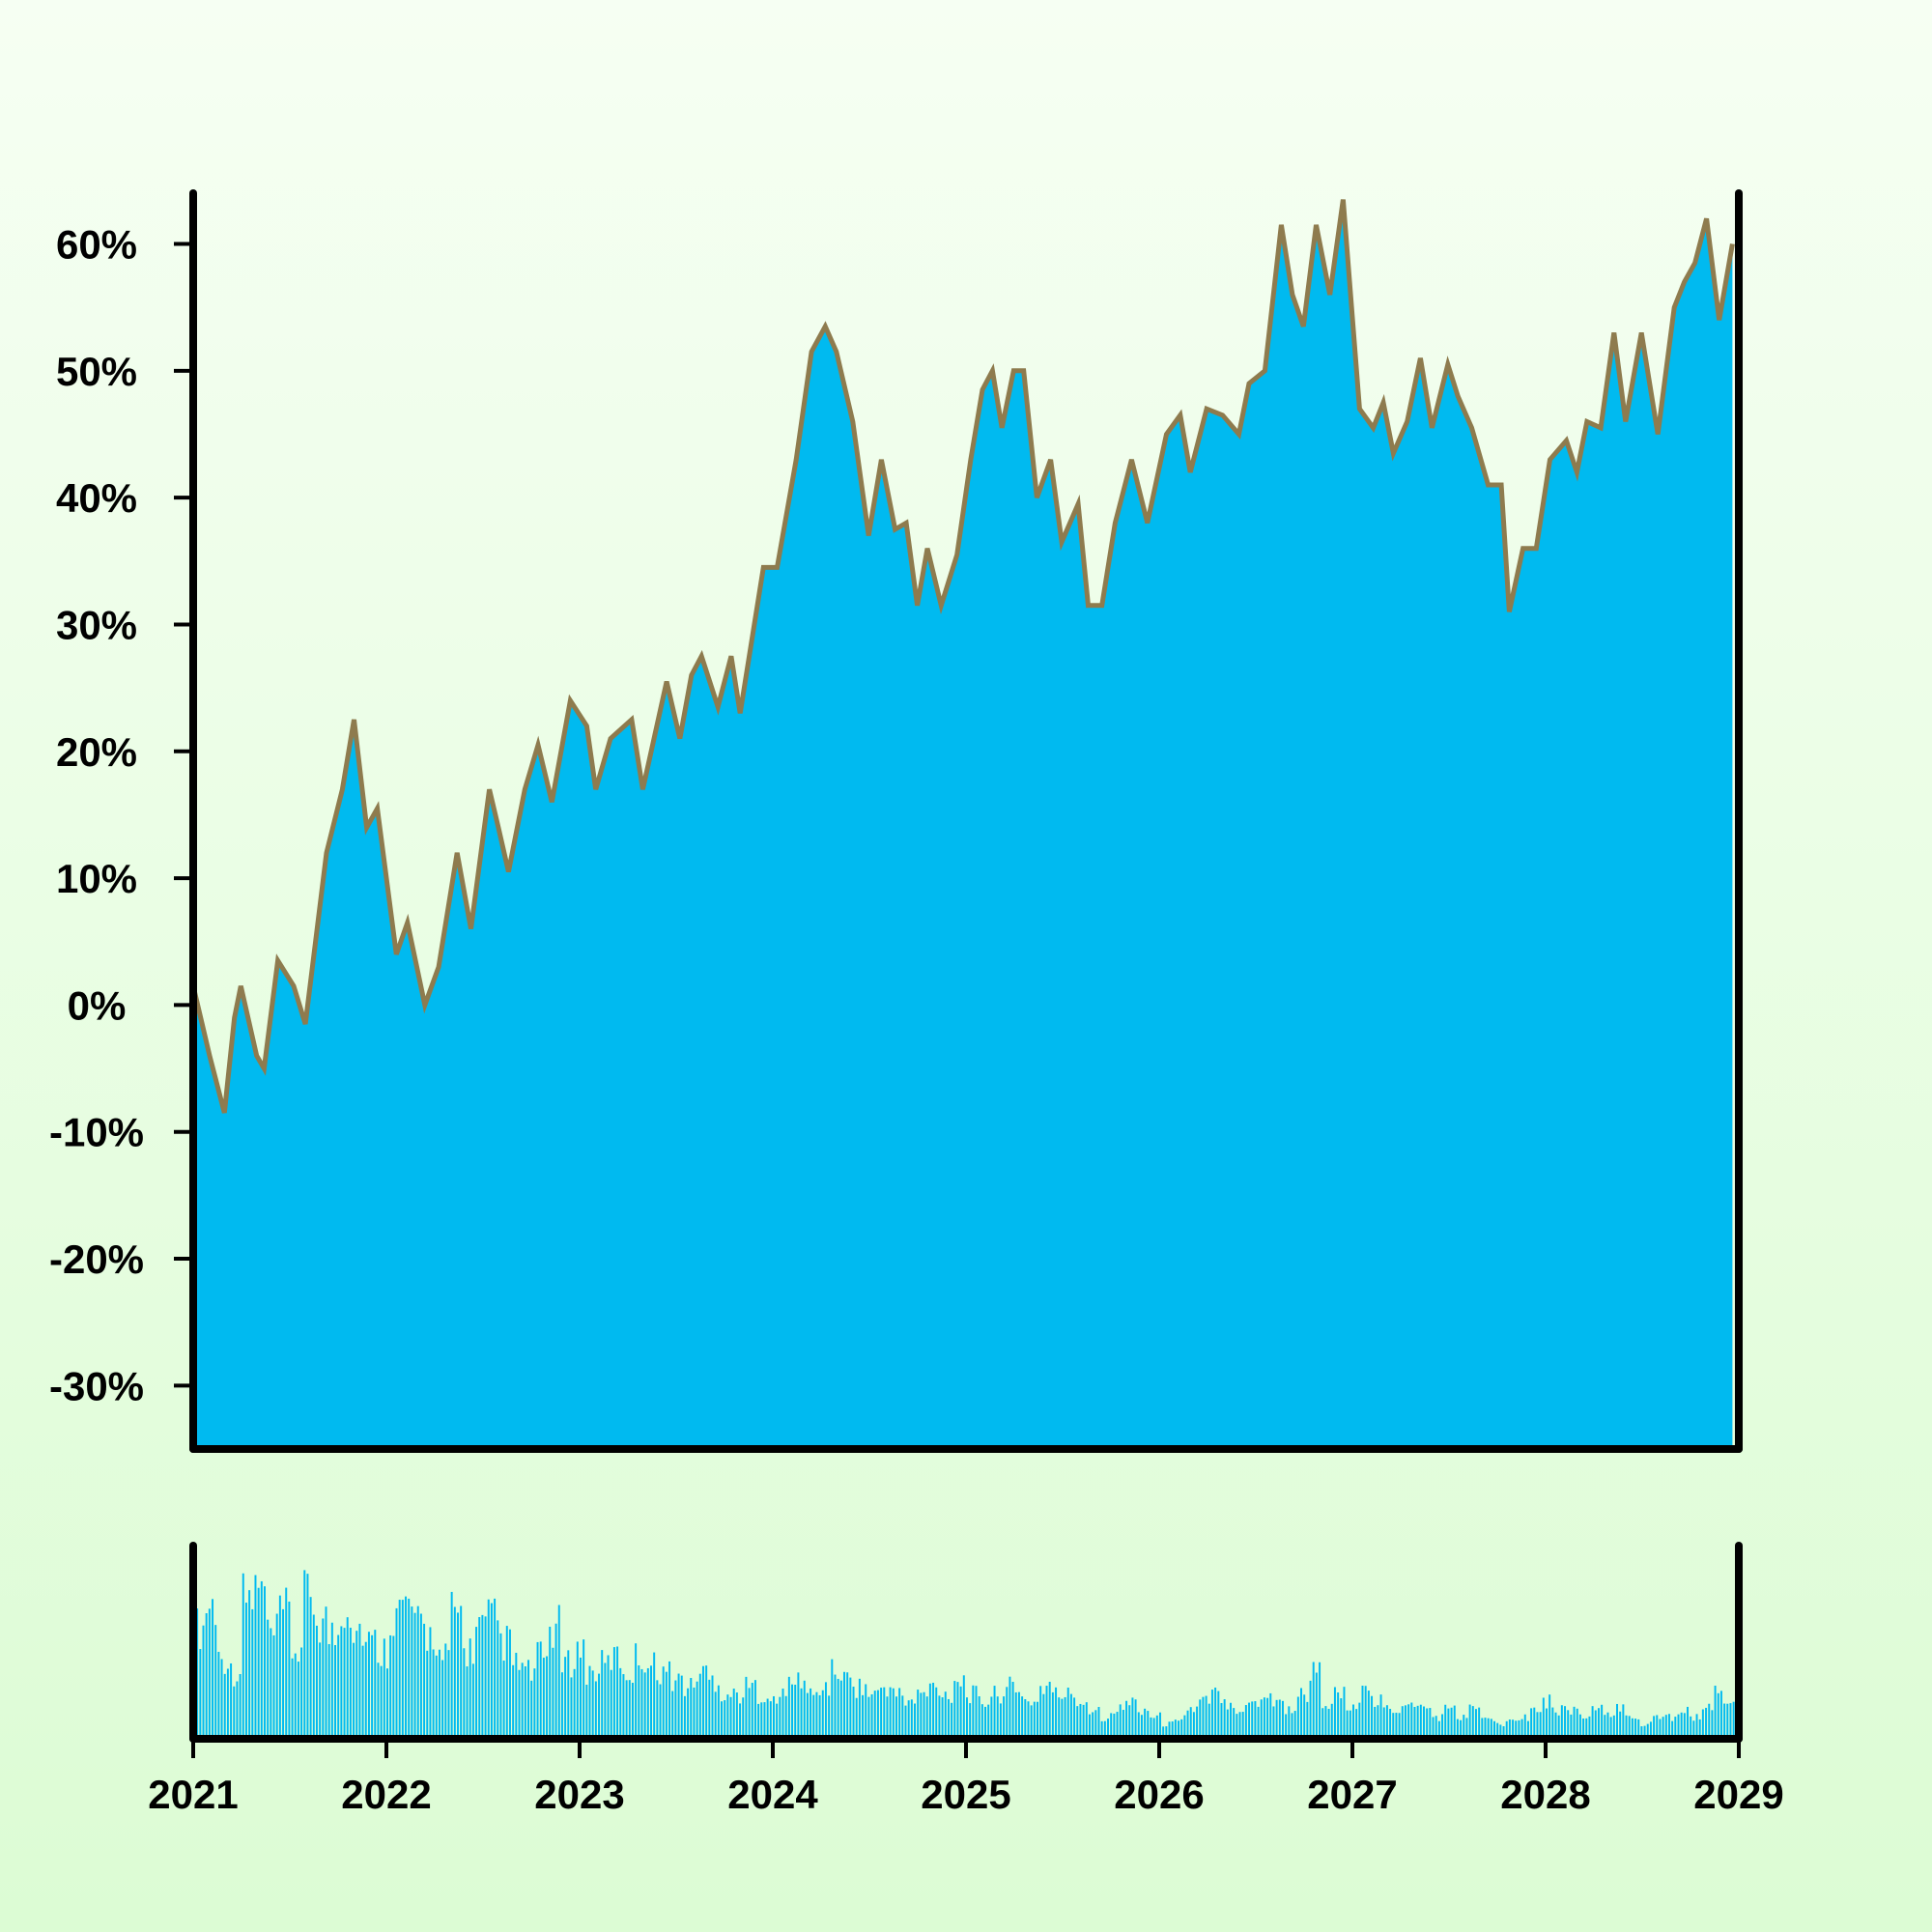 The image size is (1932, 1932). What do you see at coordinates (386, 1794) in the screenshot?
I see `x-tick-label: 2022` at bounding box center [386, 1794].